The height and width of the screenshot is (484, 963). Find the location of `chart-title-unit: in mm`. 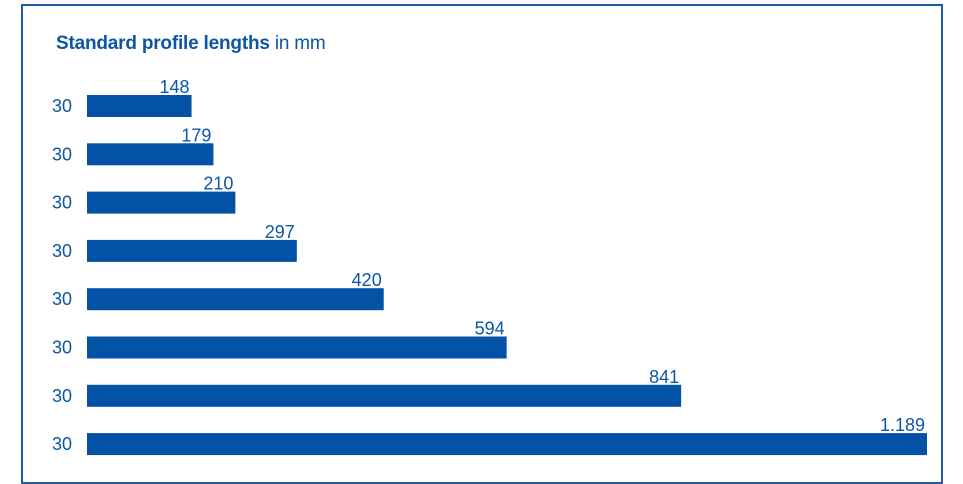

chart-title-unit: in mm is located at coordinates (300, 43).